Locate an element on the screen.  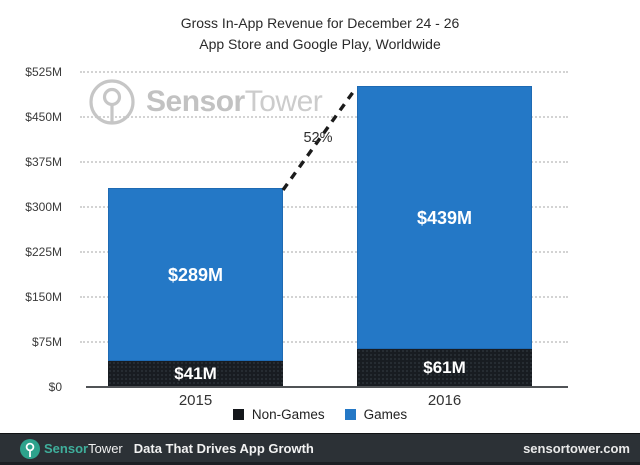
watermark-brand-sensor: Sensor is located at coordinates (195, 101).